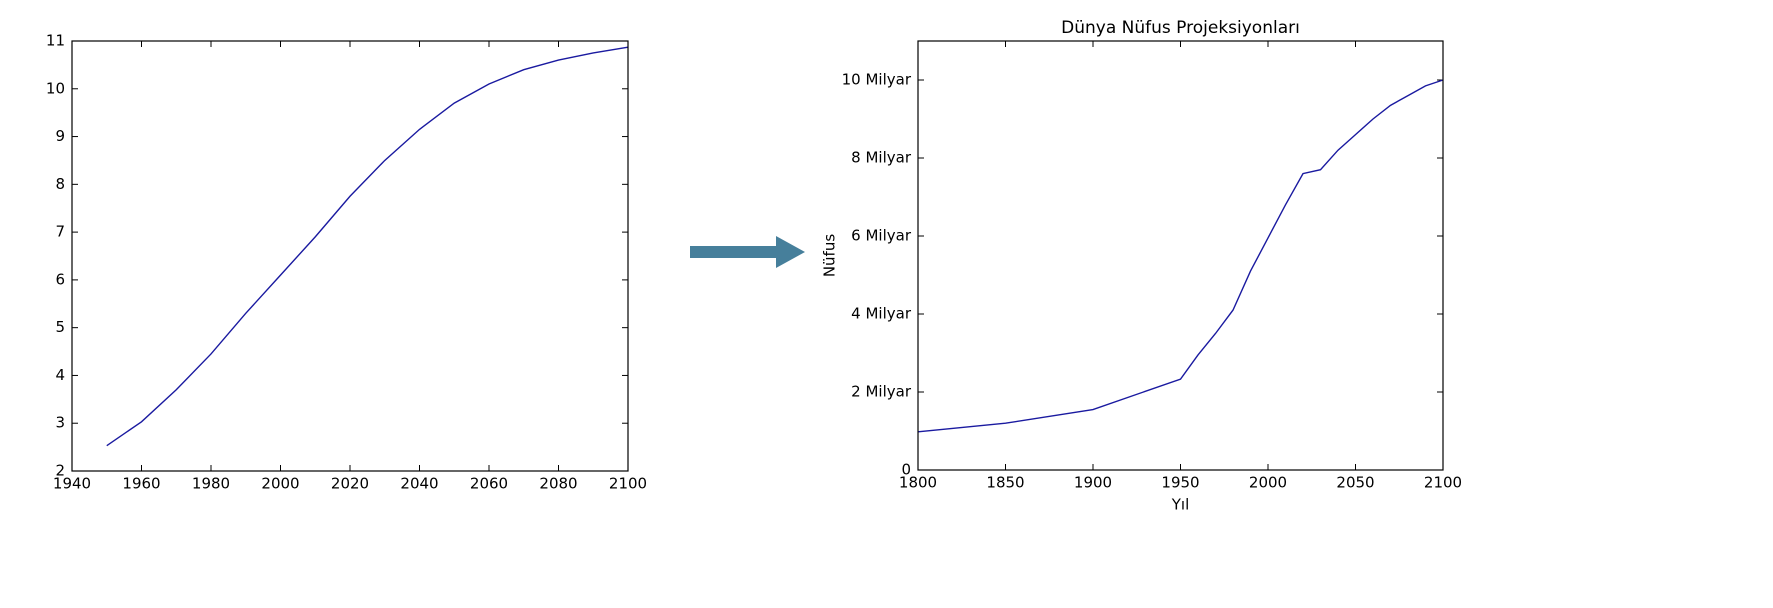 The image size is (1773, 608). Describe the element at coordinates (419, 484) in the screenshot. I see `x-tick-label: 2040` at that location.